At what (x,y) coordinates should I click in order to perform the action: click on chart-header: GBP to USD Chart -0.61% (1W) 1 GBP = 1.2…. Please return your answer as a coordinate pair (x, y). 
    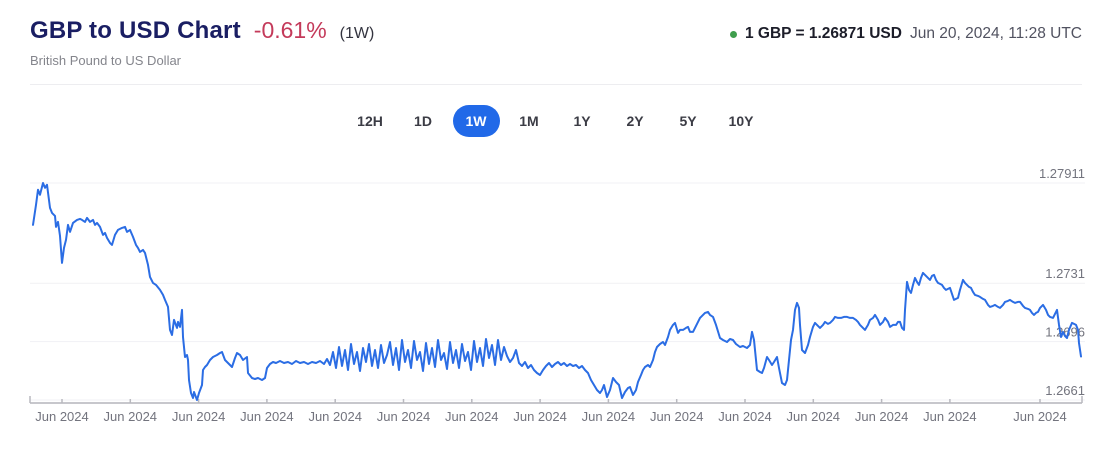
    Looking at the image, I should click on (555, 22).